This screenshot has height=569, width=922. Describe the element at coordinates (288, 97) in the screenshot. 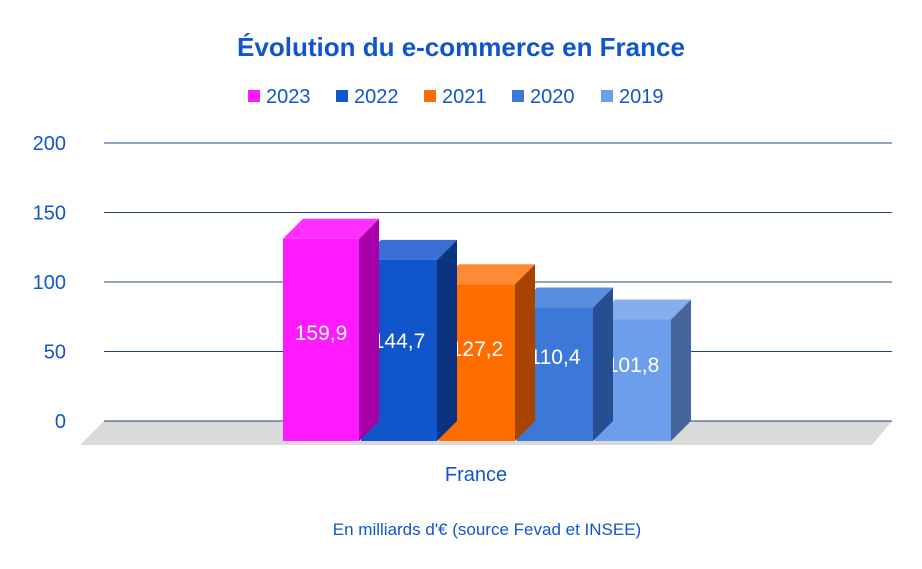

I see `legend-label: 2023` at that location.